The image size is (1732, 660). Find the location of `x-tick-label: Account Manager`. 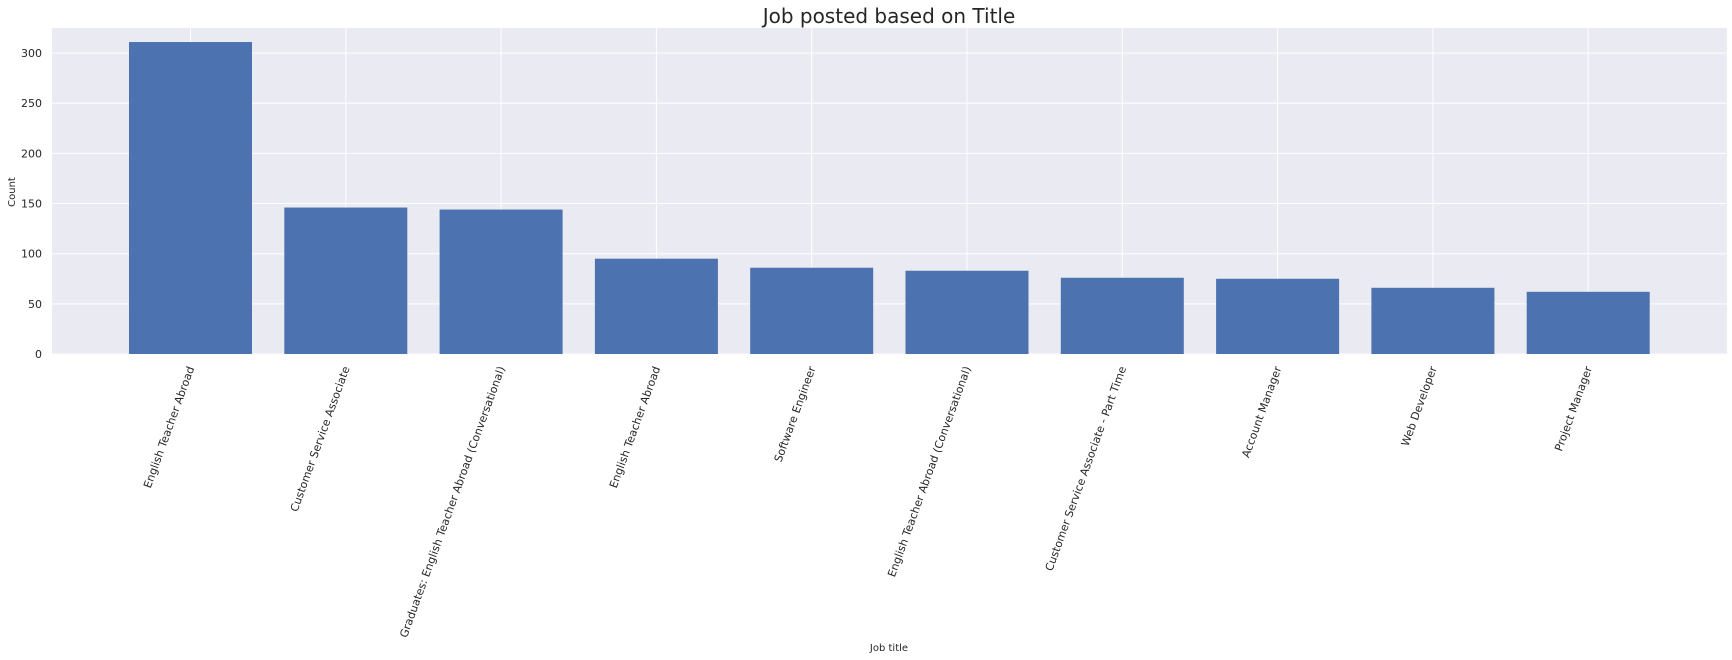

x-tick-label: Account Manager is located at coordinates (1261, 411).